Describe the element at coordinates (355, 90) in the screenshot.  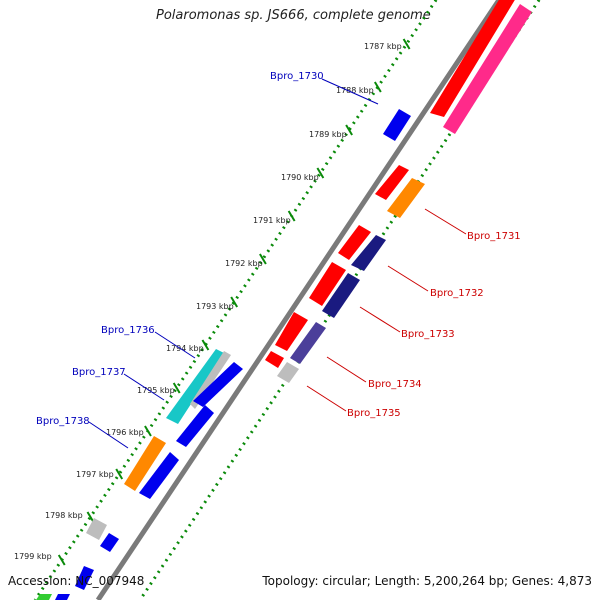
I see `kbp-label-1788: 1788 kbp` at that location.